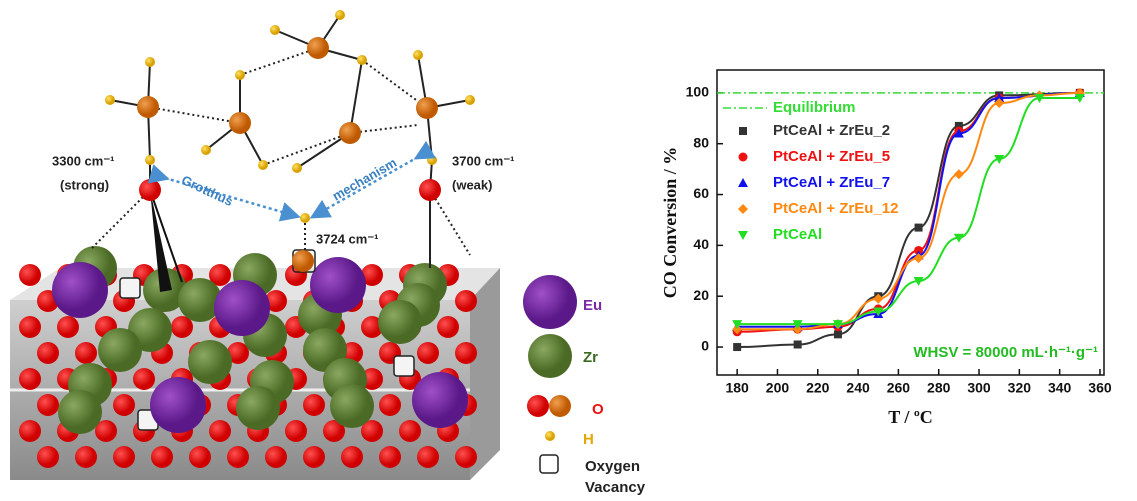 The image size is (1137, 501). Describe the element at coordinates (908, 211) in the screenshot. I see `series-line` at that location.